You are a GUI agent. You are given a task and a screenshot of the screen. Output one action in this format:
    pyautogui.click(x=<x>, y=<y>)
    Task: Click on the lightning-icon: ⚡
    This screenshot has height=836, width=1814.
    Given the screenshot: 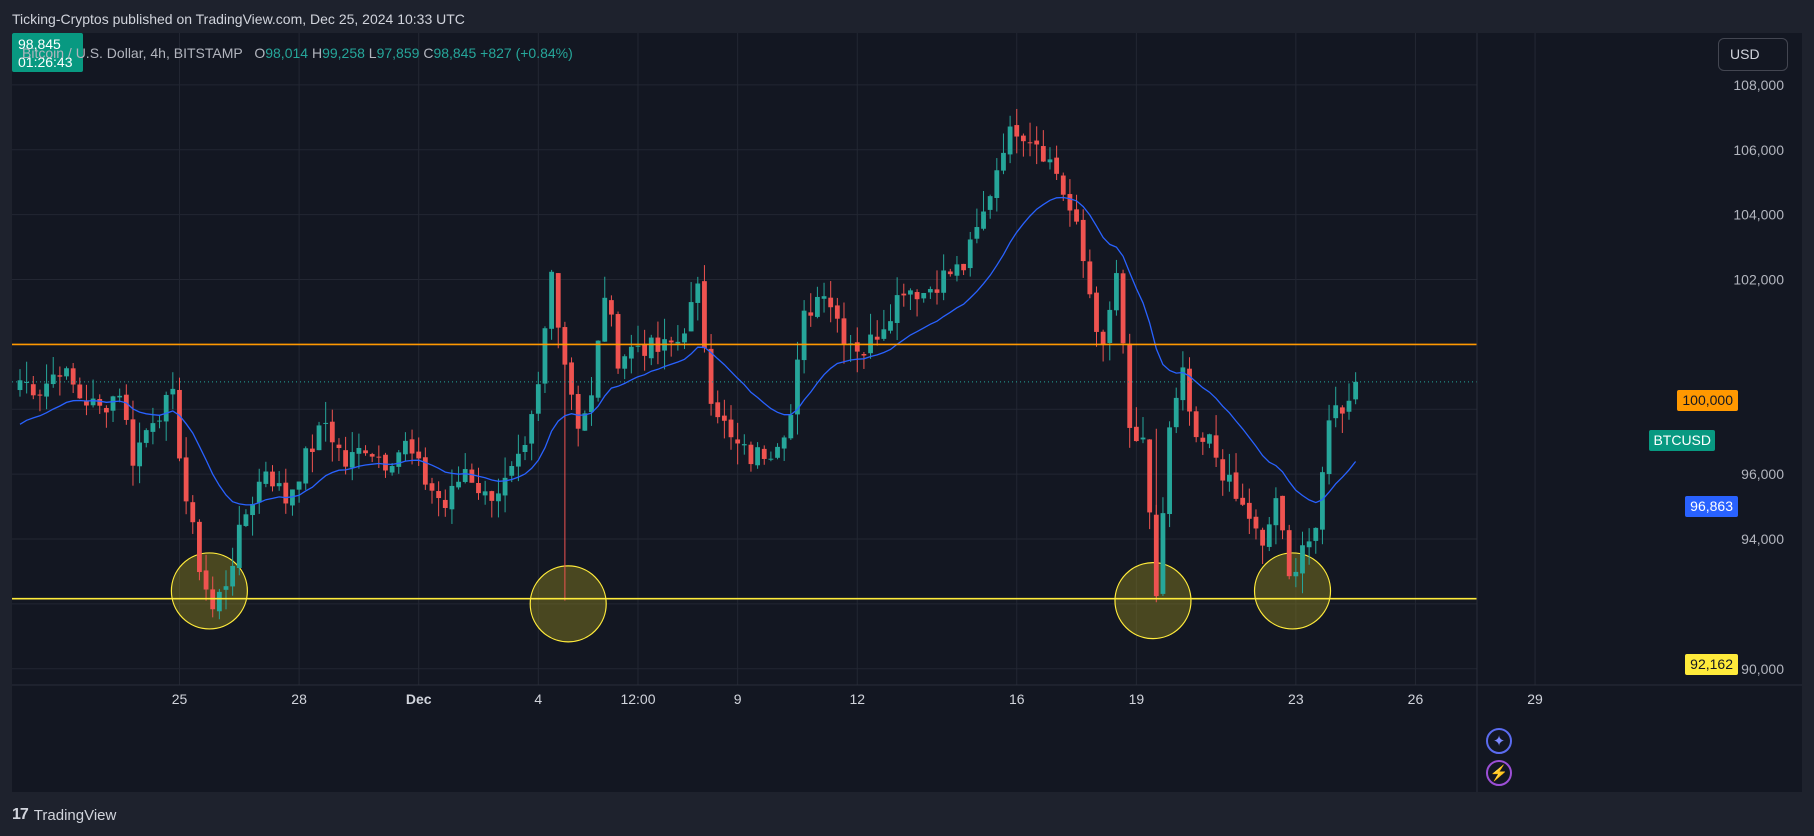 What is the action you would take?
    pyautogui.click(x=1499, y=773)
    